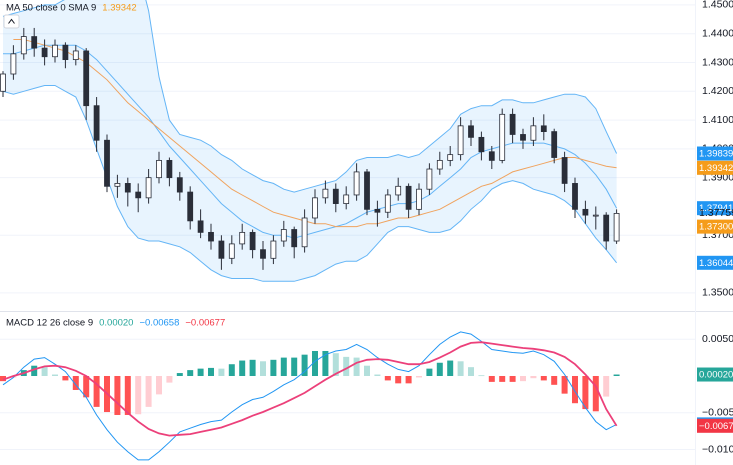 The height and width of the screenshot is (465, 733). I want to click on last-price-label: 1.37759, so click(716, 213).